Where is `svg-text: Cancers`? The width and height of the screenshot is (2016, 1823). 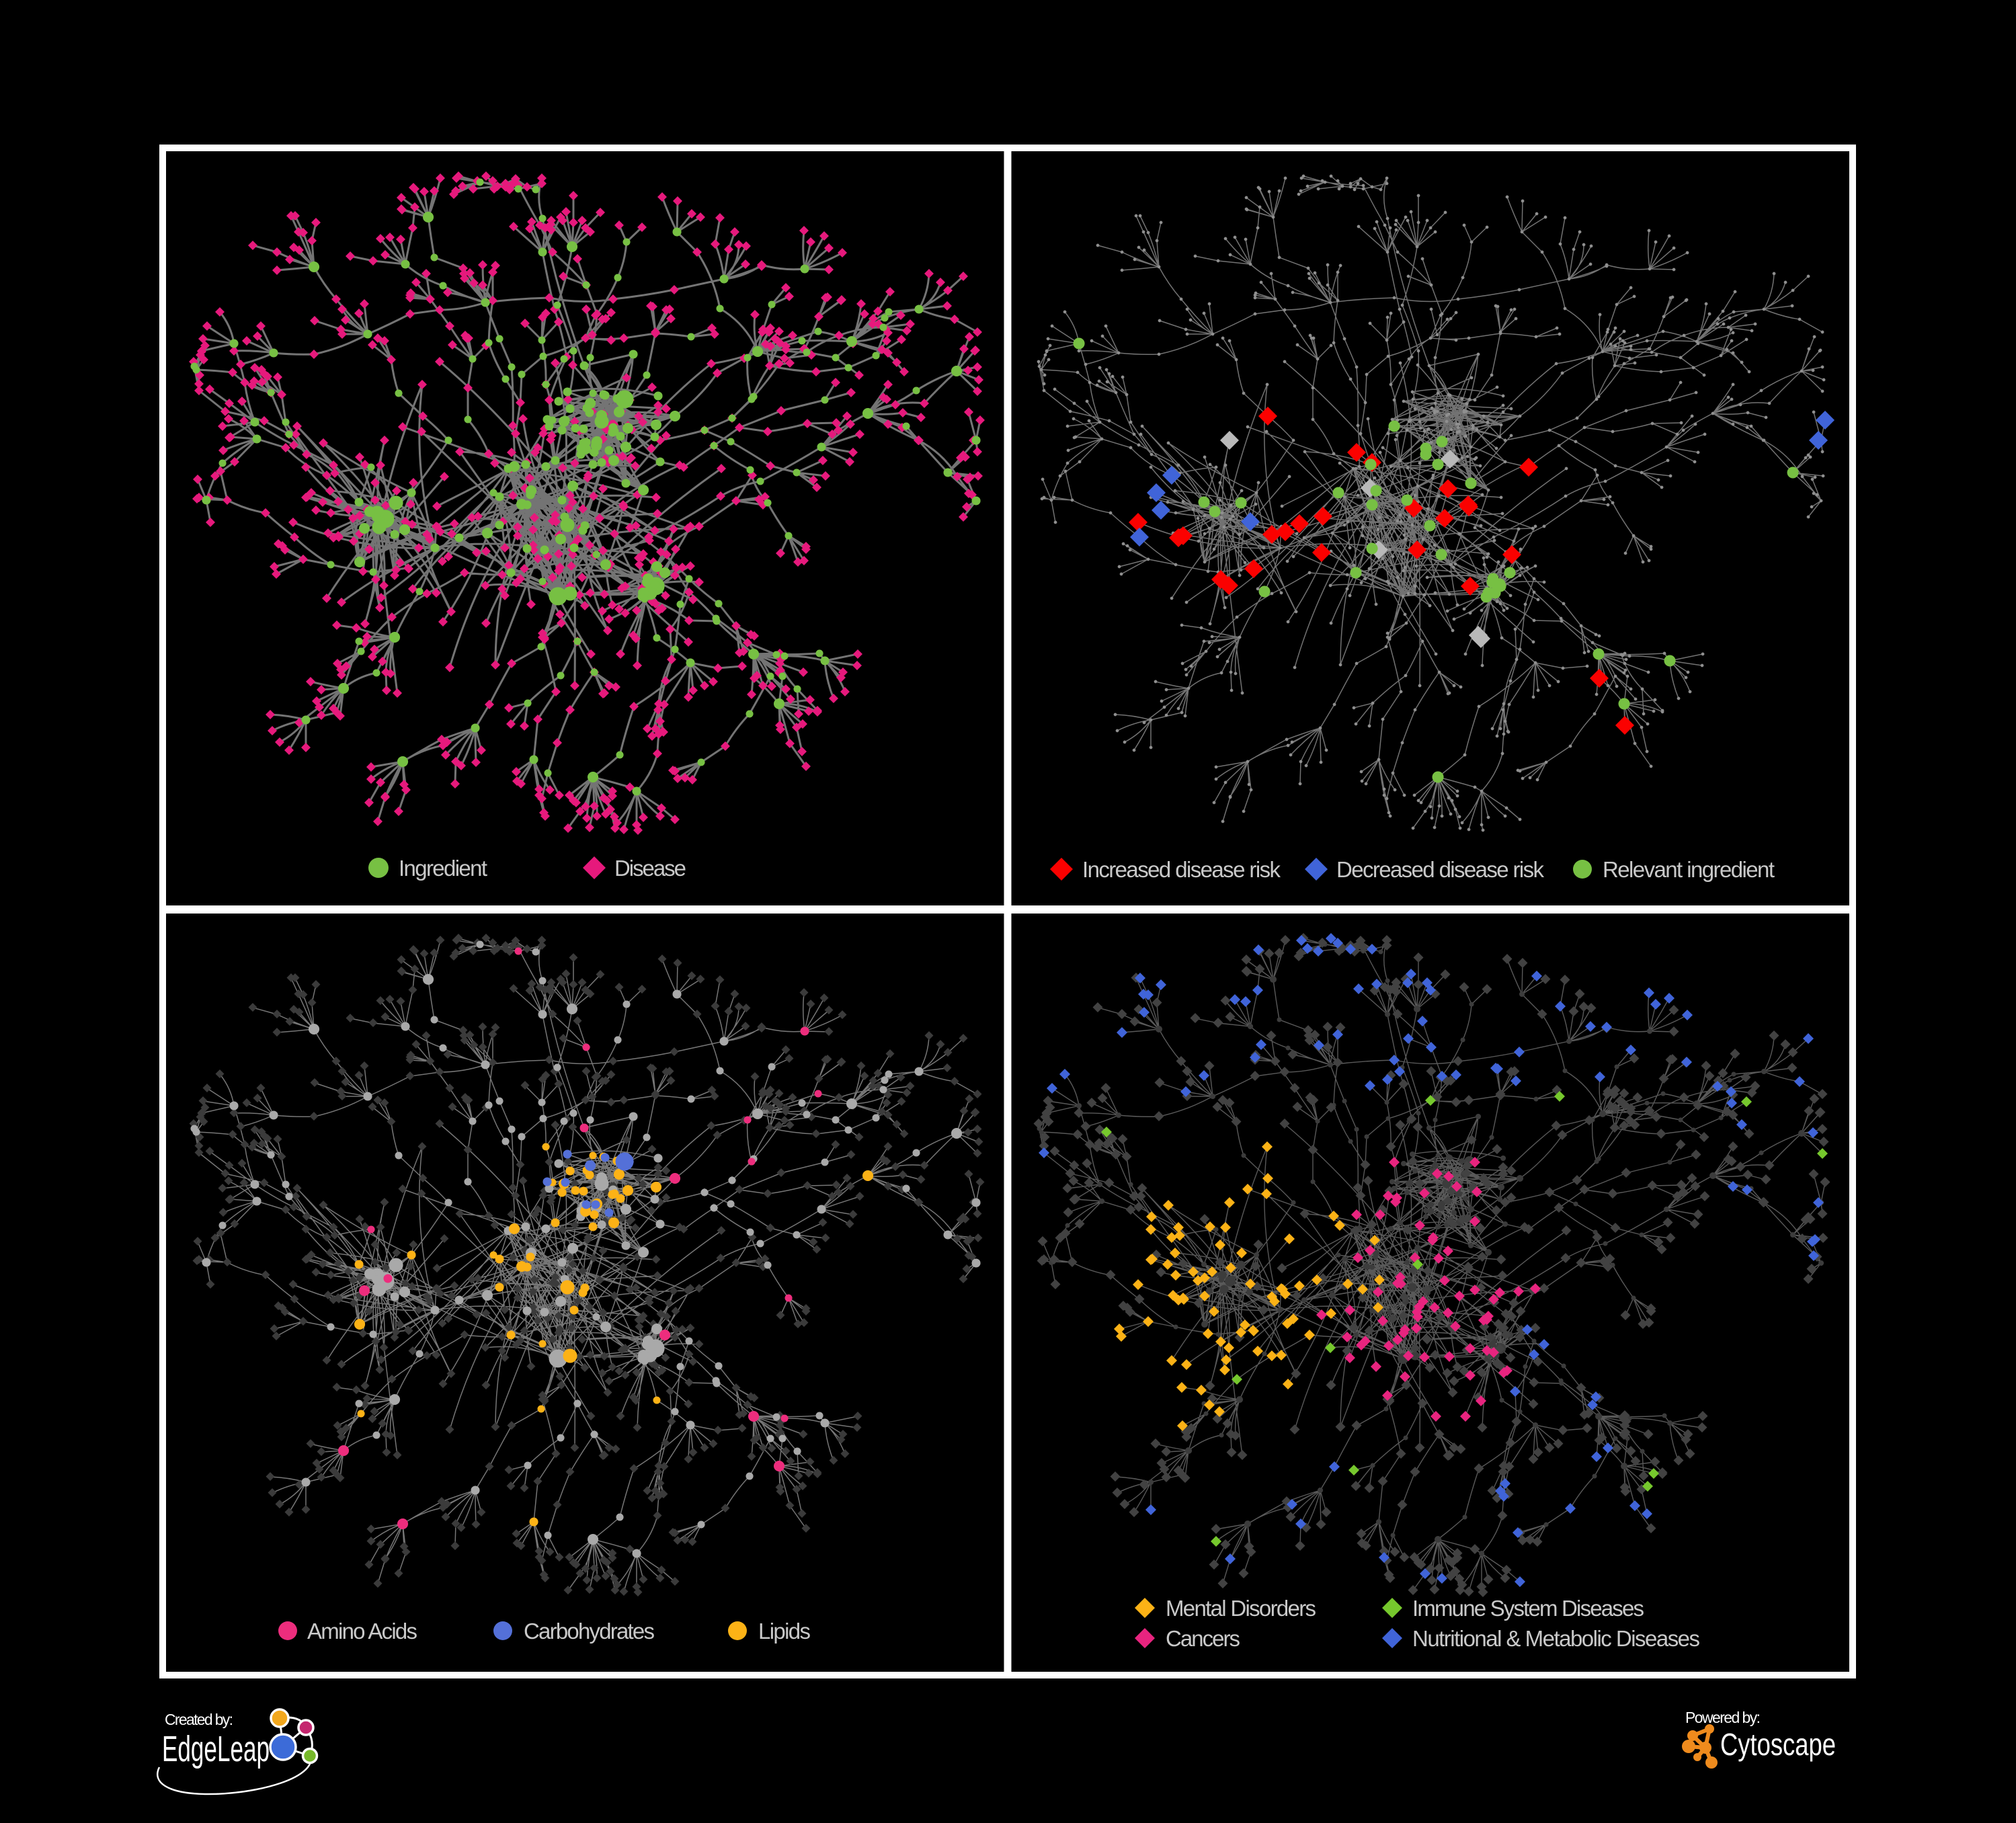 svg-text: Cancers is located at coordinates (1203, 1639).